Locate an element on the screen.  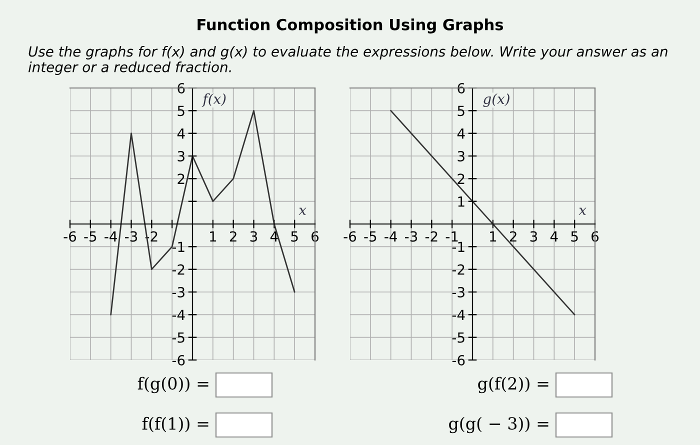
text: f(f(1)) = is located at coordinates (175, 424).